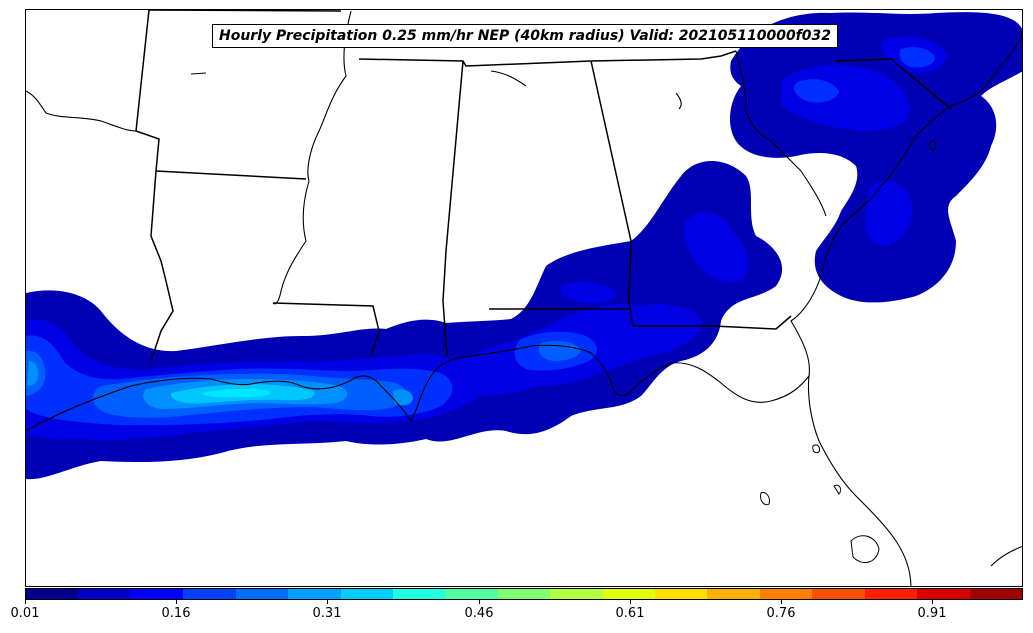 This screenshot has height=633, width=1033. I want to click on colorbar, so click(524, 594).